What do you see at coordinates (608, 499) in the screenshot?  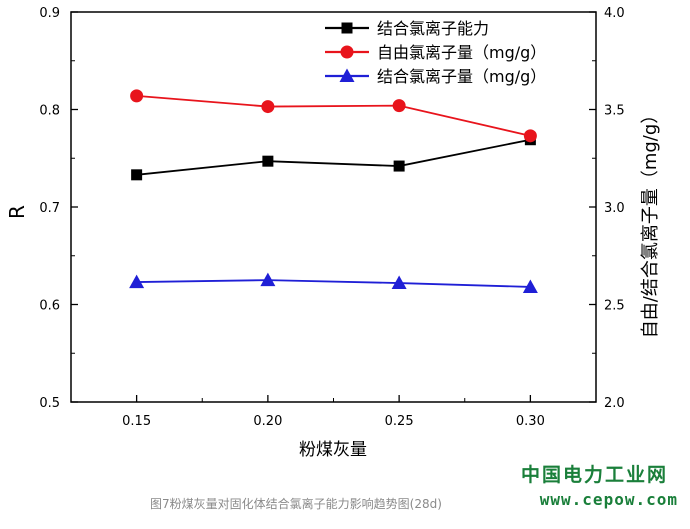 I see `watermark-url: www.cepow.com` at bounding box center [608, 499].